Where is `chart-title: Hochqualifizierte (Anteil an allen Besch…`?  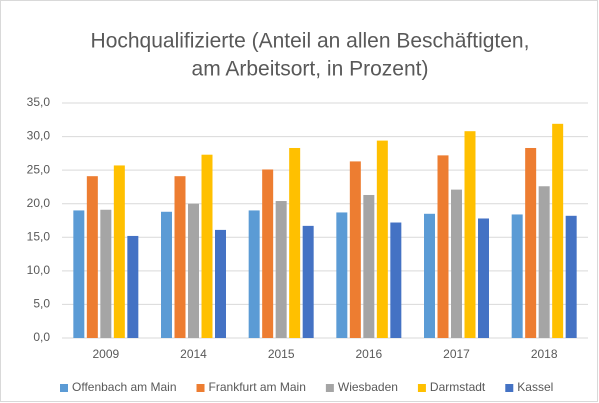 chart-title: Hochqualifizierte (Anteil an allen Besch… is located at coordinates (310, 41).